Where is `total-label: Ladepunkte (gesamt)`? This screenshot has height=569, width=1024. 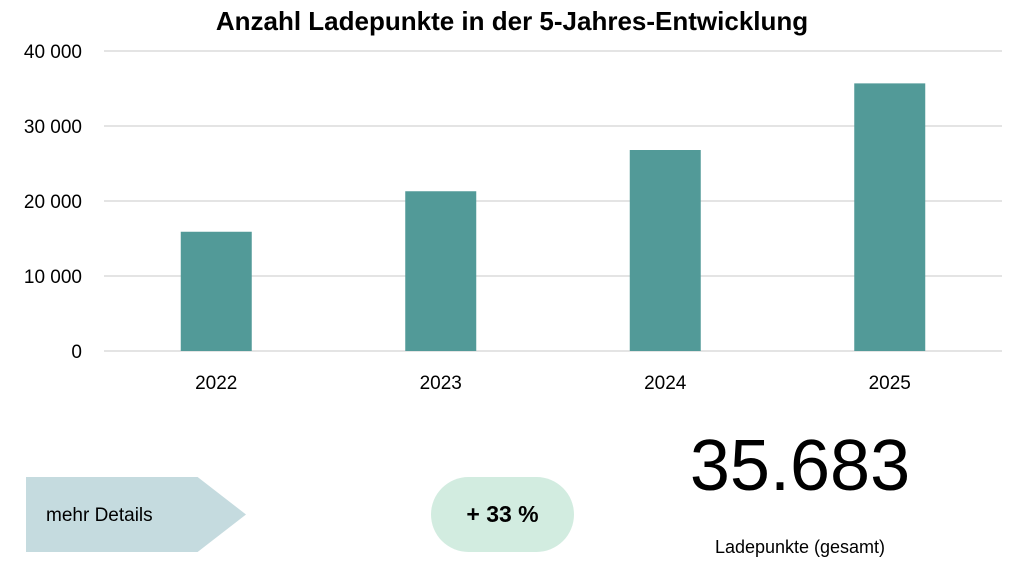
total-label: Ladepunkte (gesamt) is located at coordinates (800, 547).